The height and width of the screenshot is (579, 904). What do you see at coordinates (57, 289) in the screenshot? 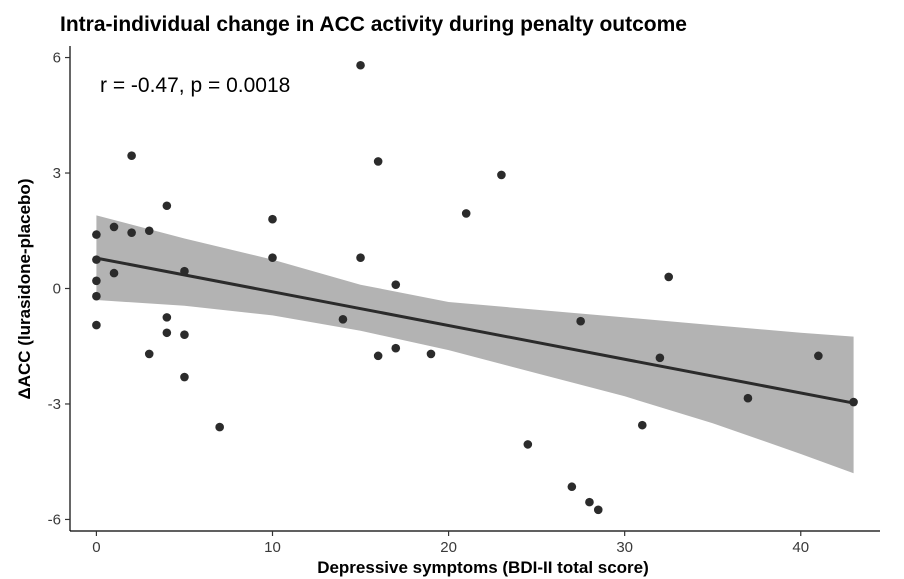
I see `y-tick-label: 0` at bounding box center [57, 289].